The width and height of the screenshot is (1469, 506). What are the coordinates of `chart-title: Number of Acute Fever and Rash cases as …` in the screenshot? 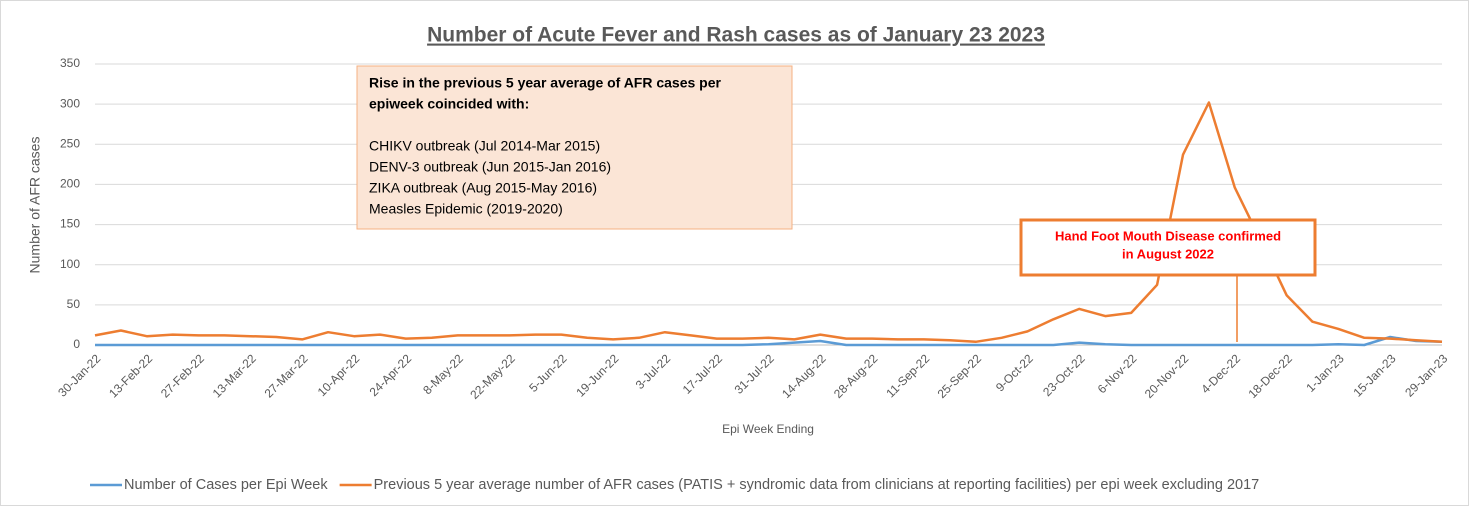 It's located at (736, 35).